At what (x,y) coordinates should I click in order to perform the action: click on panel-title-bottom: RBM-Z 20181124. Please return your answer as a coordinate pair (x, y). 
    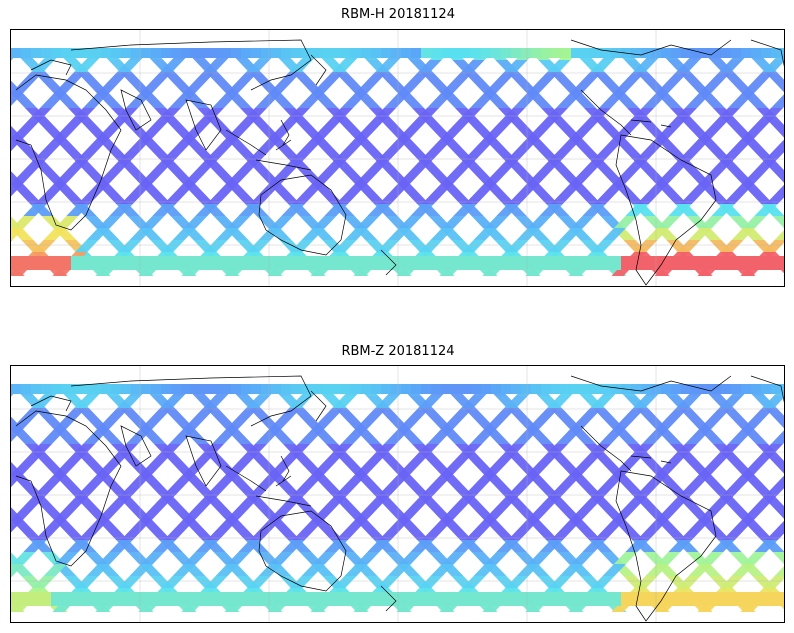
    Looking at the image, I should click on (398, 351).